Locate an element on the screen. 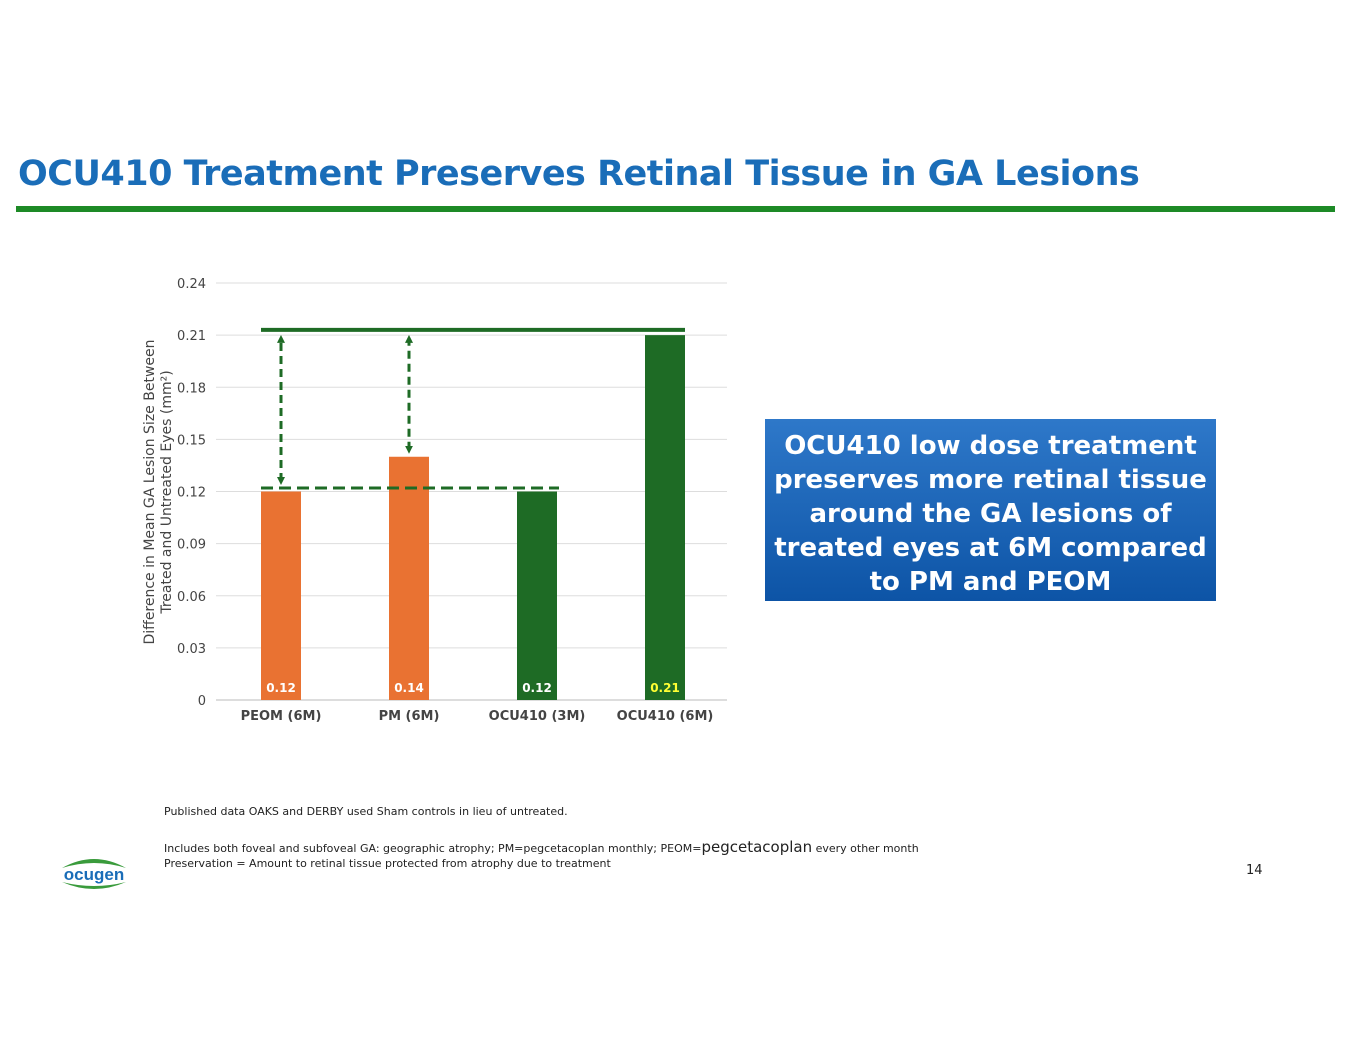 The height and width of the screenshot is (1055, 1365). x-tick-label: OCU410 (3M) is located at coordinates (537, 716).